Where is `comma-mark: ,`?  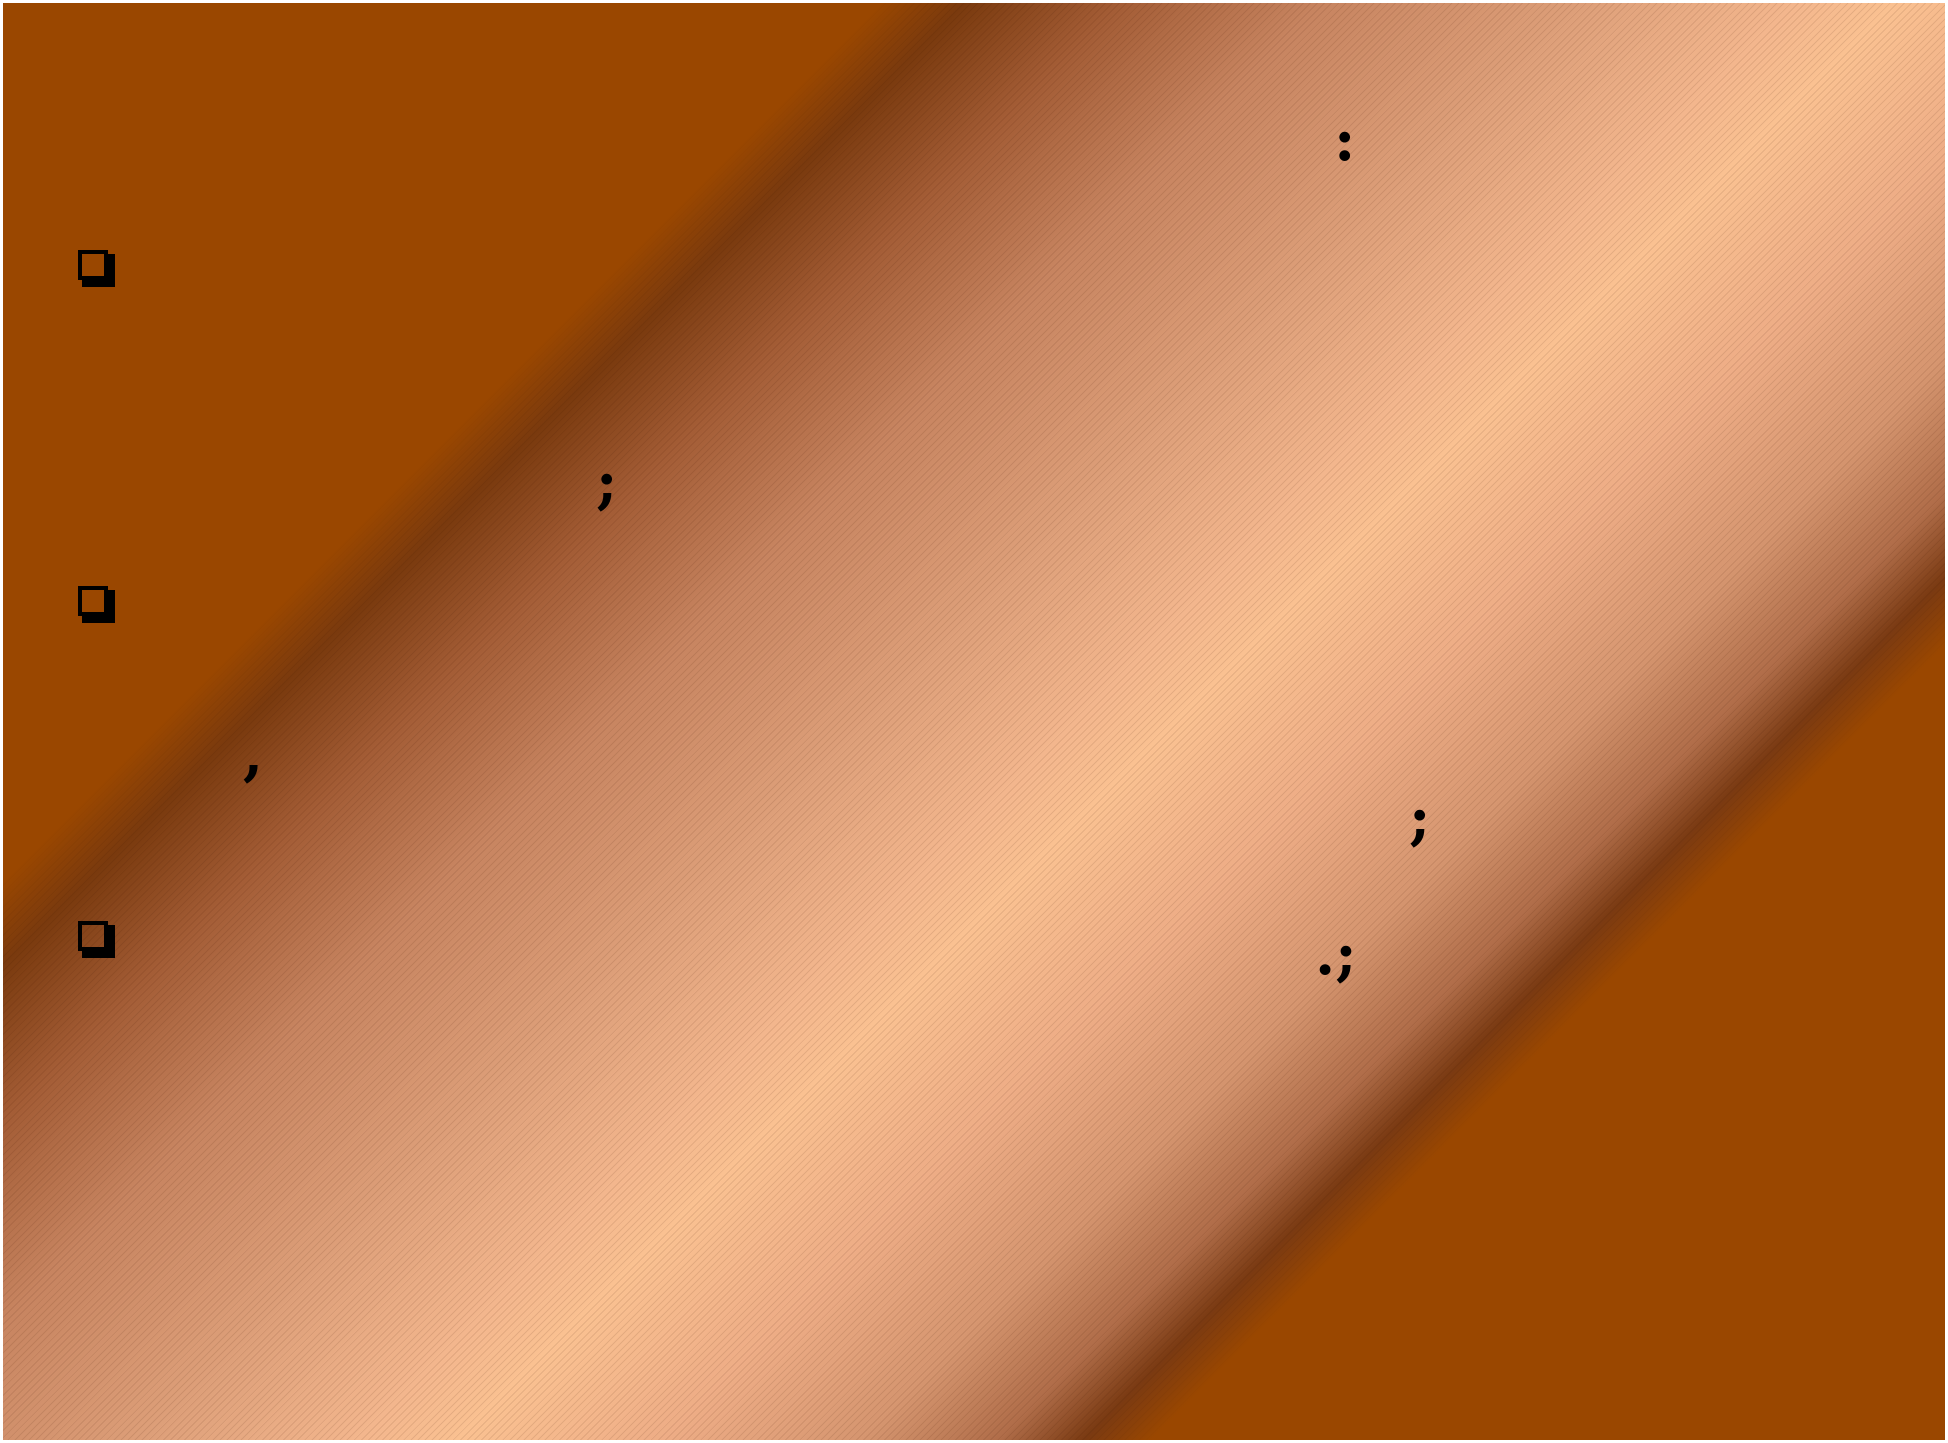 comma-mark: , is located at coordinates (253, 754).